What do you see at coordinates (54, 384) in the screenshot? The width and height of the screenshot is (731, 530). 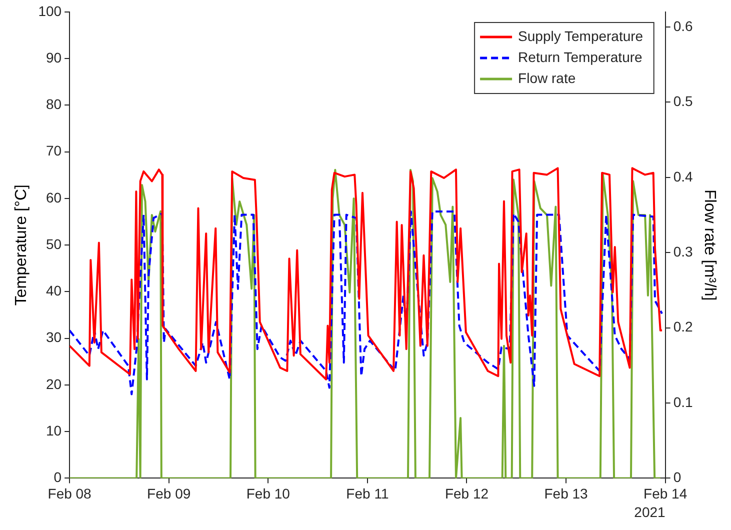 I see `y-tick-label: 20` at bounding box center [54, 384].